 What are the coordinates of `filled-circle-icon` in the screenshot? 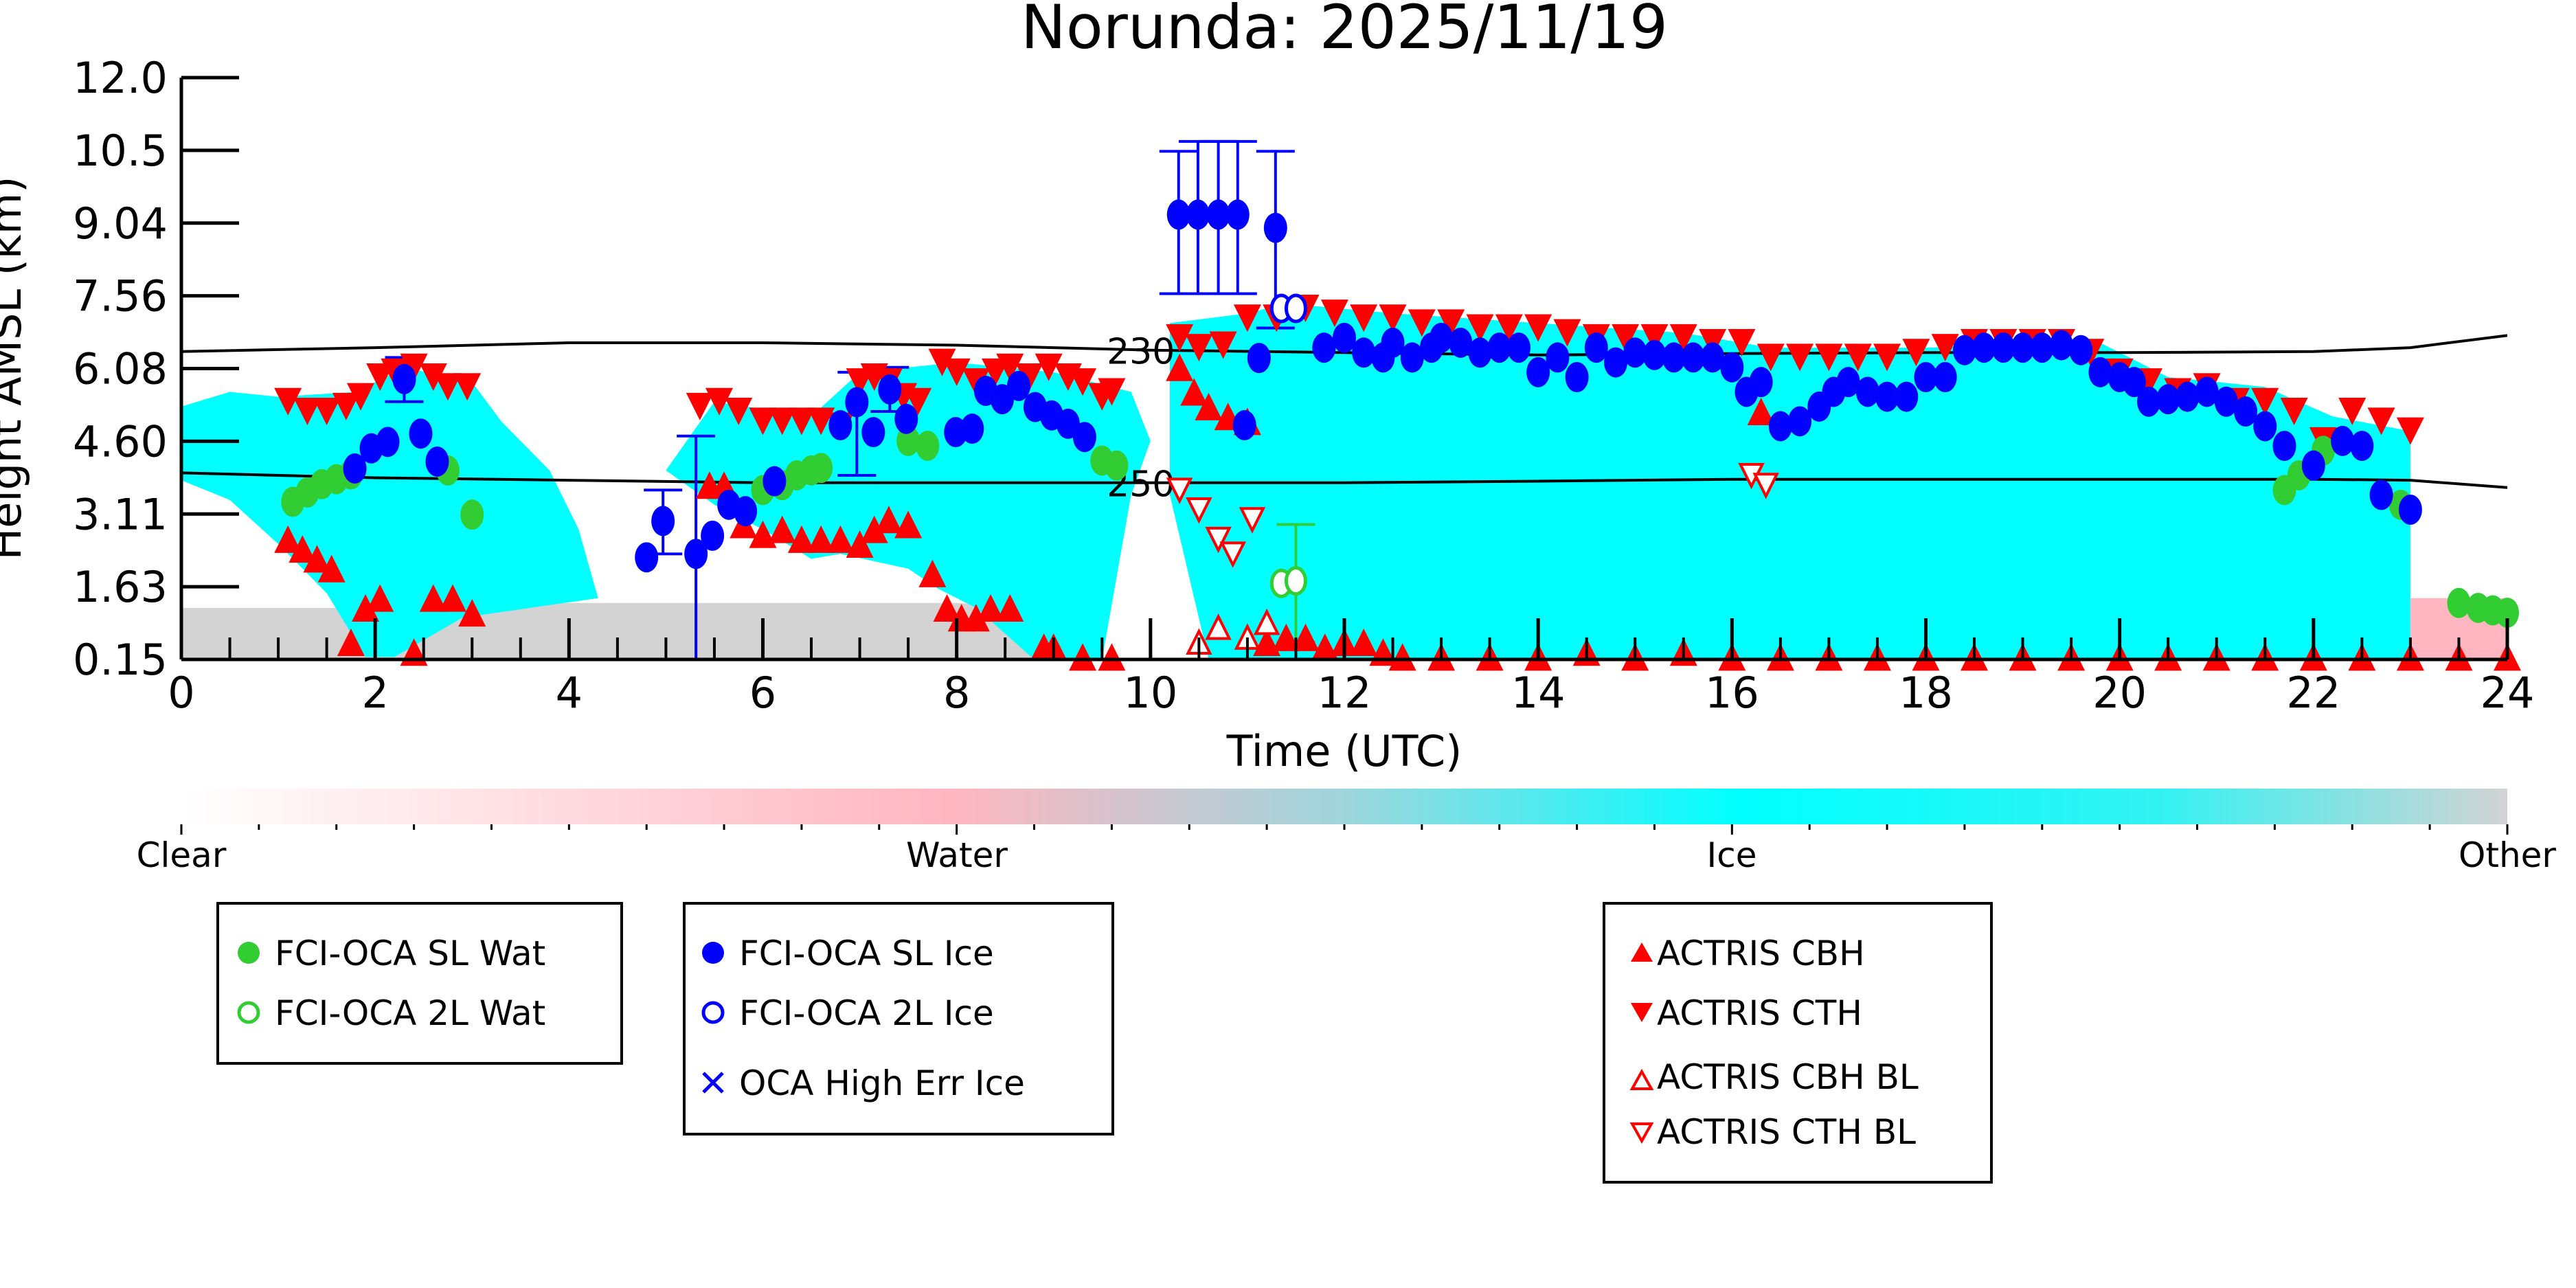 It's located at (249, 953).